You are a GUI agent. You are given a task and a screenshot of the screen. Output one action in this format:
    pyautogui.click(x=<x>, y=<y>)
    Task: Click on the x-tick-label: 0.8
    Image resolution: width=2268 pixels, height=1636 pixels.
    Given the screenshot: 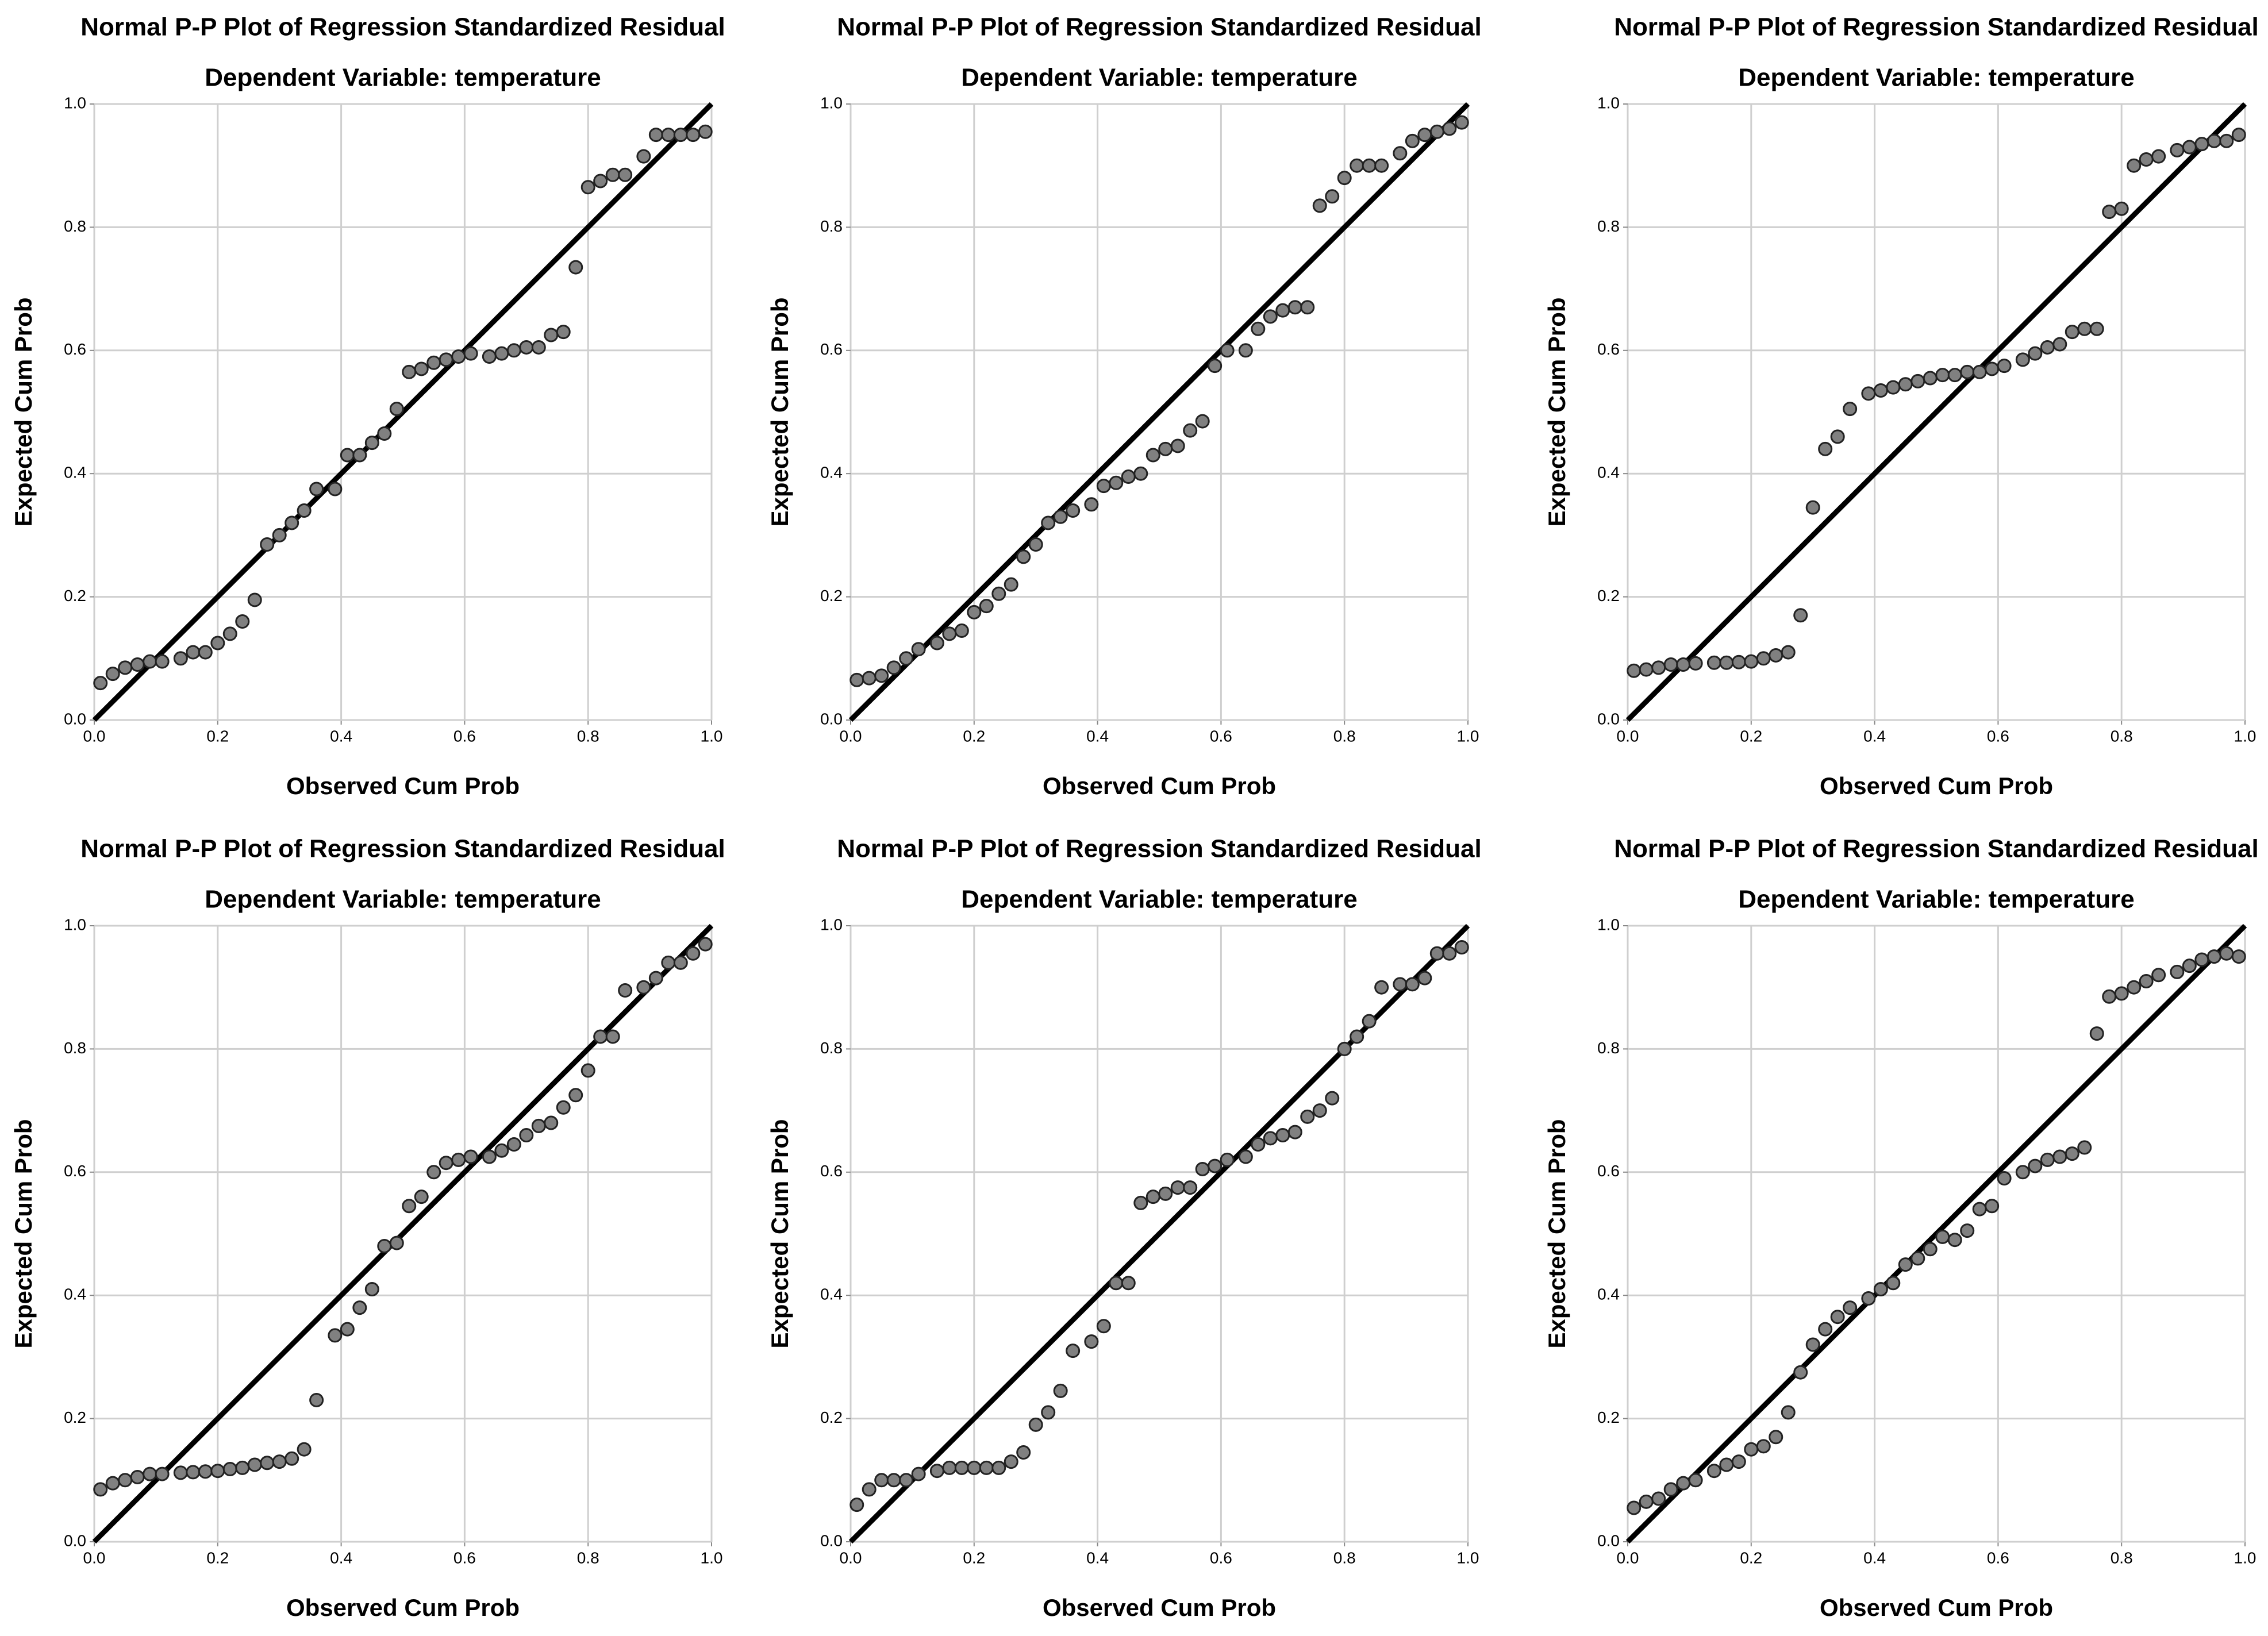 What is the action you would take?
    pyautogui.click(x=1344, y=736)
    